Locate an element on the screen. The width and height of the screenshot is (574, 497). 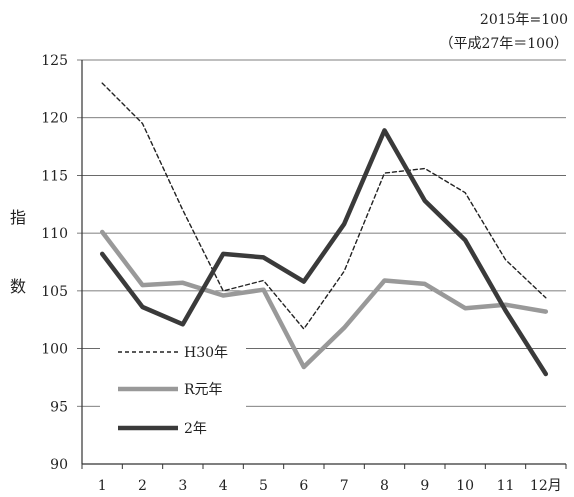
x-tick-label-11: 11 is located at coordinates (506, 486).